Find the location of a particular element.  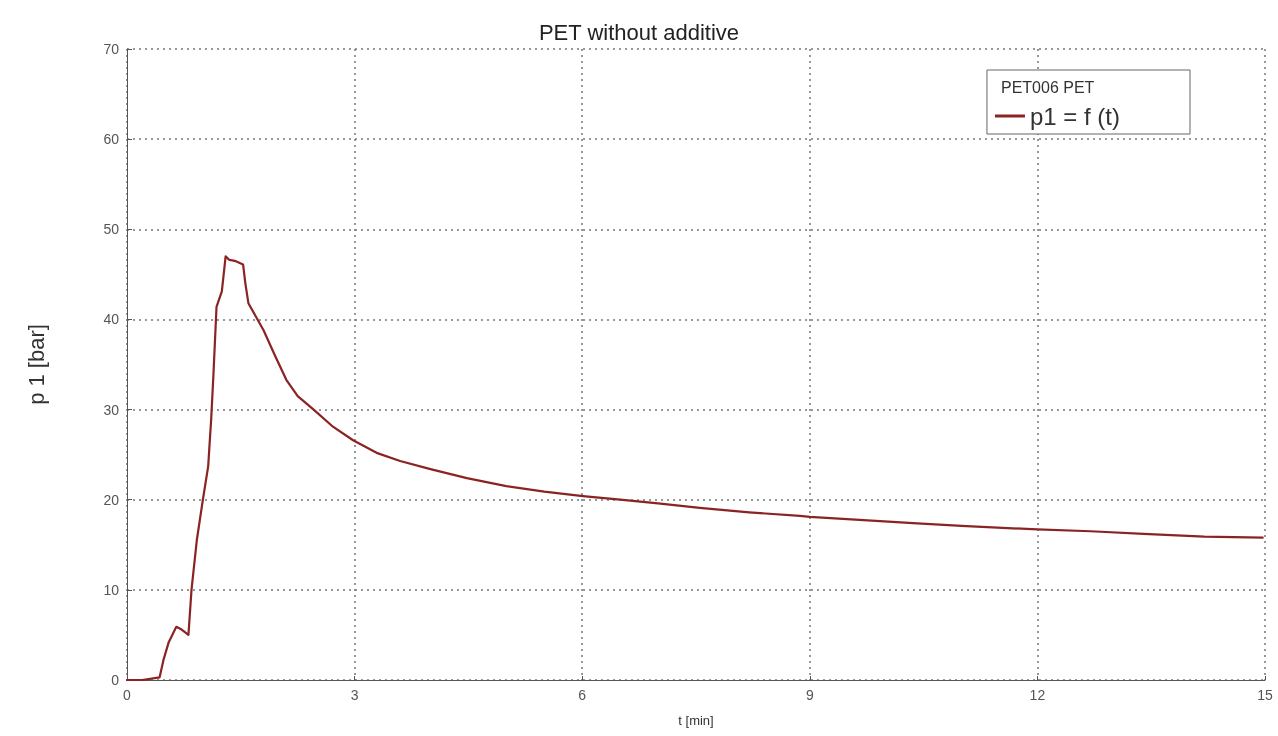

y-tick-label: 0 is located at coordinates (115, 680).